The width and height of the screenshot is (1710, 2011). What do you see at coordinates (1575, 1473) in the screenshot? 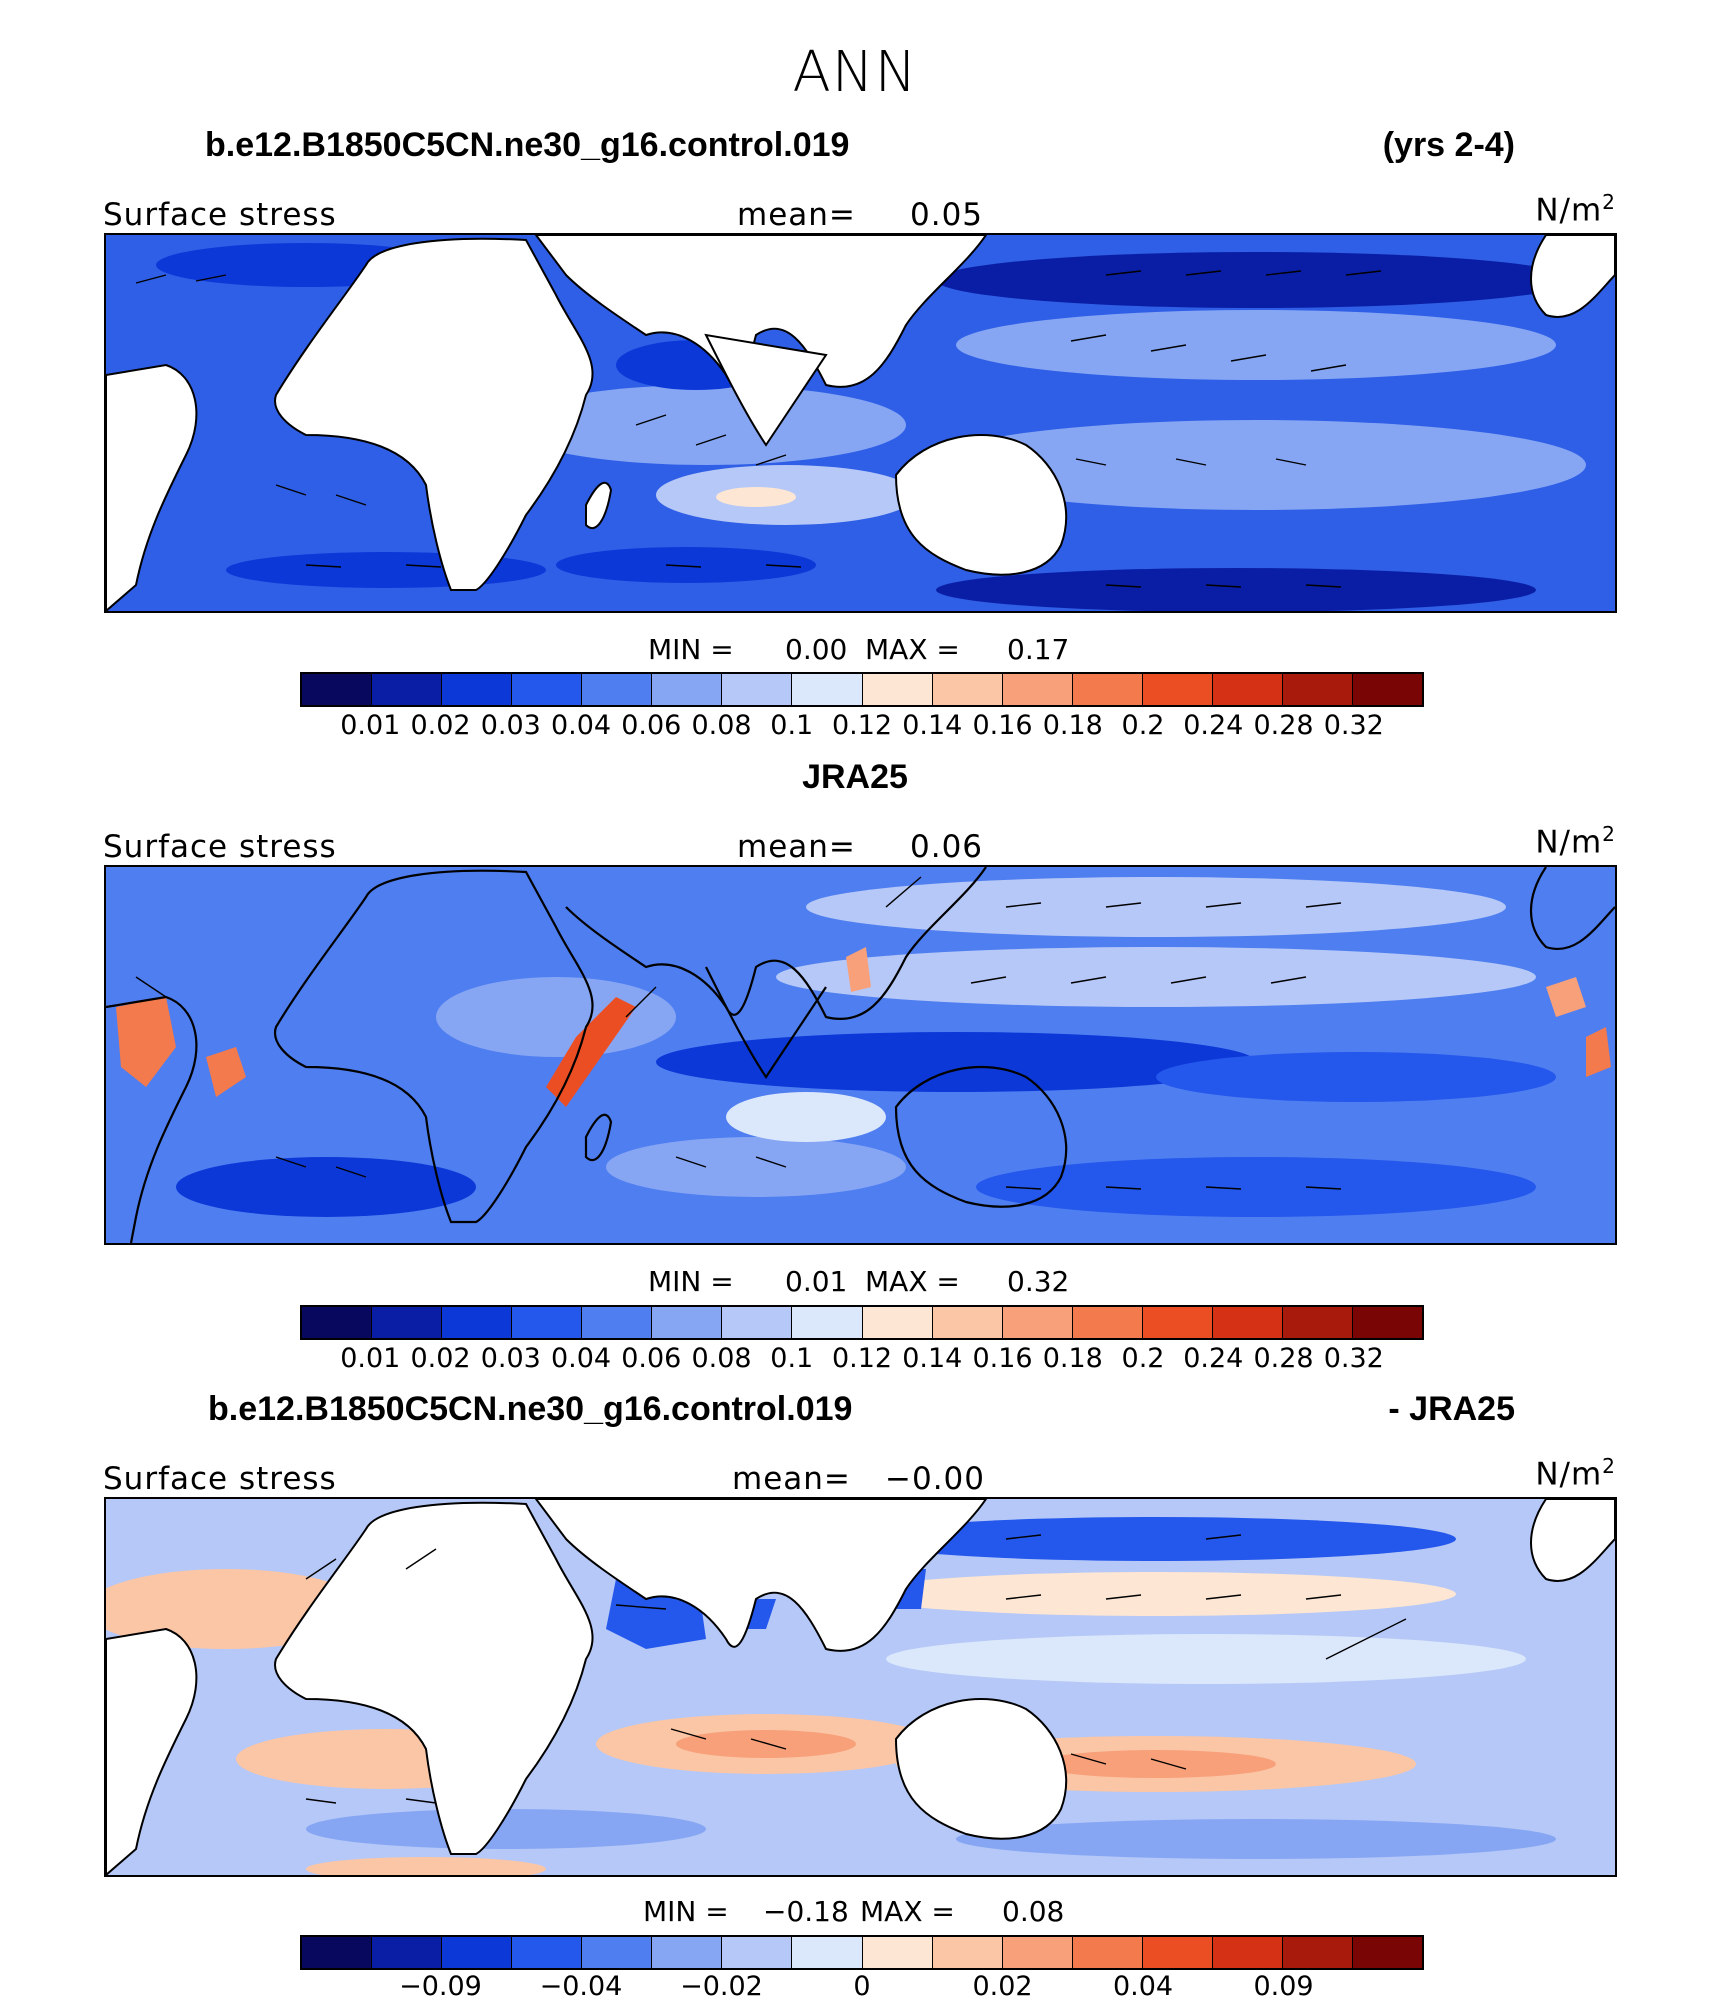
I see `panel-3-units: N/m2` at bounding box center [1575, 1473].